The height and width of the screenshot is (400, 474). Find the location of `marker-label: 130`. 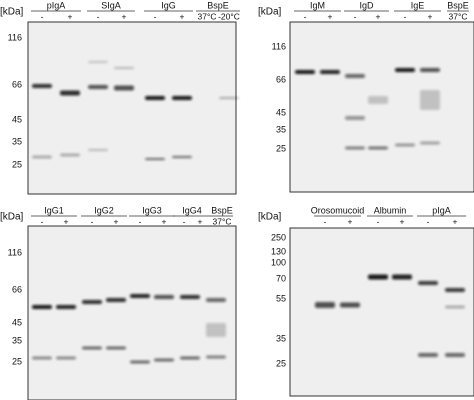

marker-label: 130 is located at coordinates (278, 251).